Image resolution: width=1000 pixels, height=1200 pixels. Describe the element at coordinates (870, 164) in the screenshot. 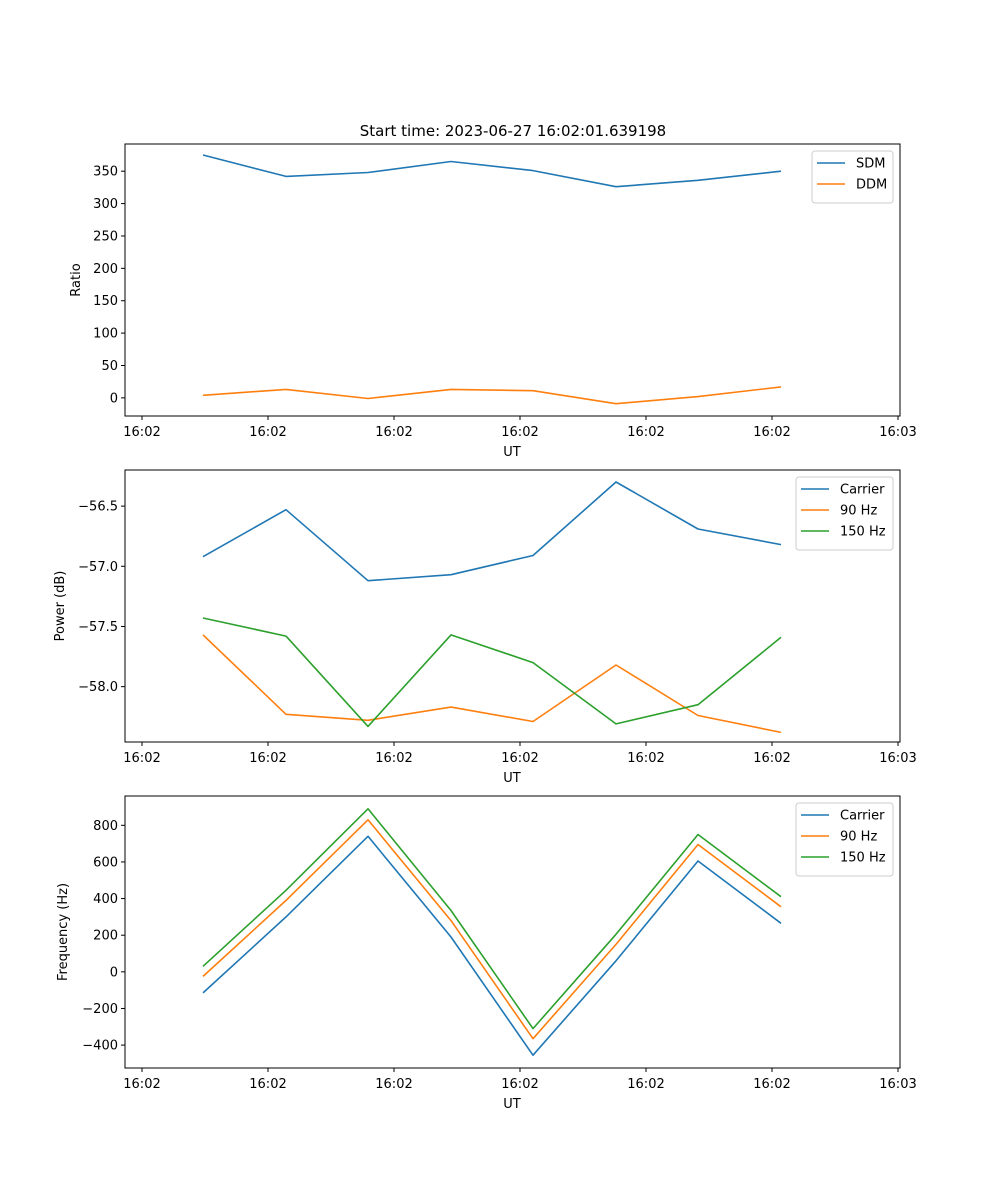

I see `legend-label: SDM` at that location.